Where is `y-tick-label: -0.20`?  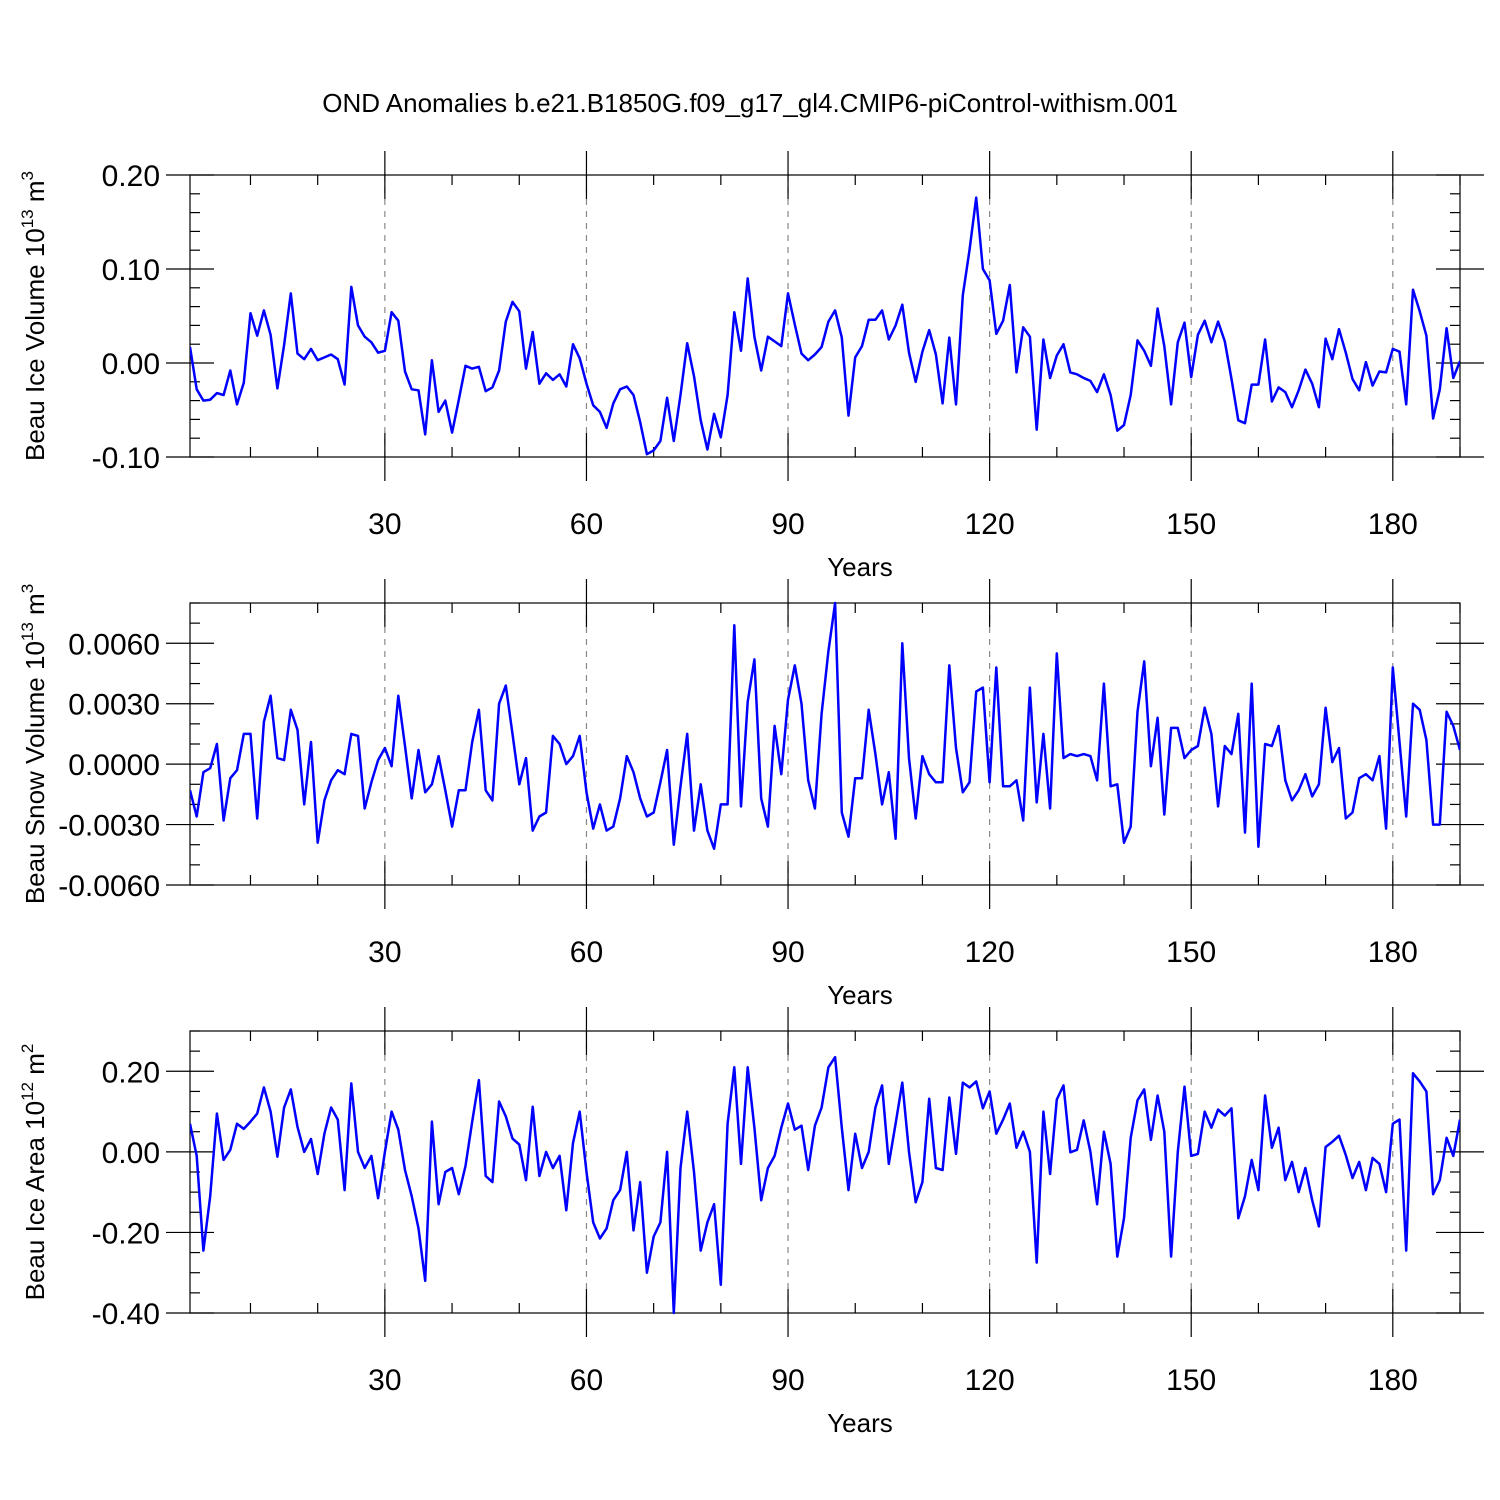
y-tick-label: -0.20 is located at coordinates (126, 1233).